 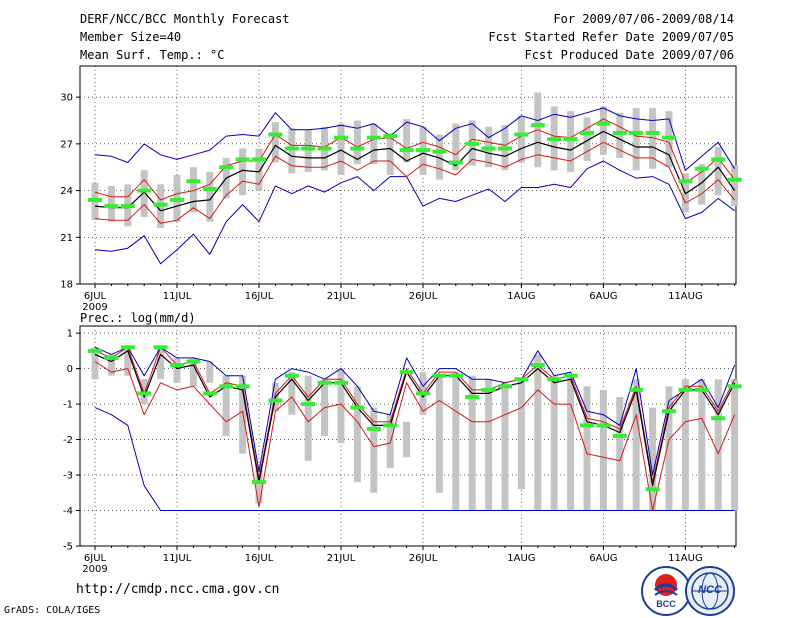 What do you see at coordinates (629, 55) in the screenshot?
I see `forecast-produced-date: Fcst Produced Date 2009/07/06` at bounding box center [629, 55].